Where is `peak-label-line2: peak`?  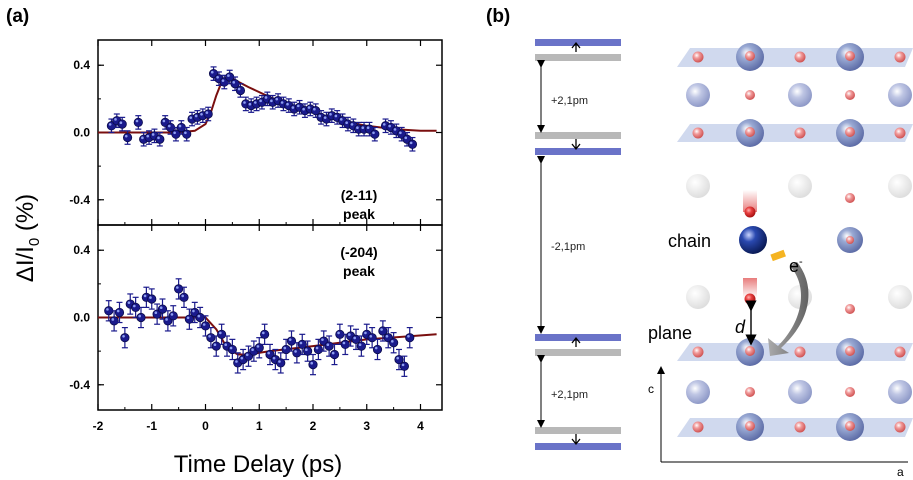 peak-label-line2: peak is located at coordinates (359, 214).